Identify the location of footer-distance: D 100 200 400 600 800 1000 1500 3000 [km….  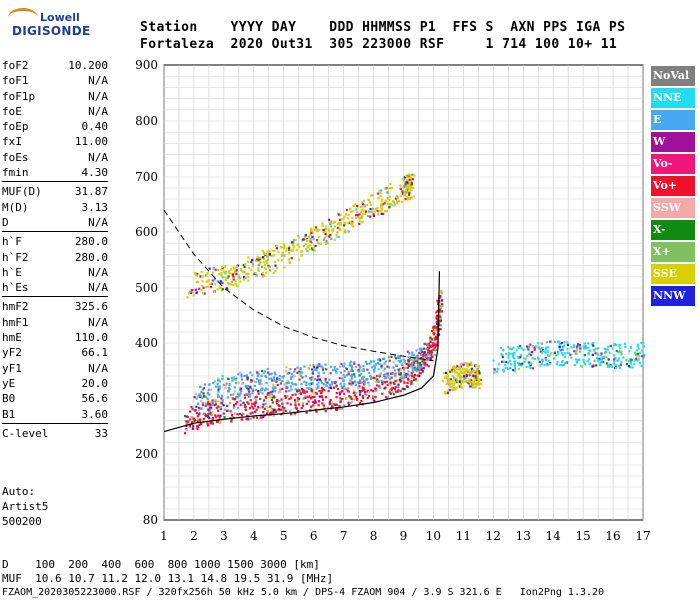
(161, 564).